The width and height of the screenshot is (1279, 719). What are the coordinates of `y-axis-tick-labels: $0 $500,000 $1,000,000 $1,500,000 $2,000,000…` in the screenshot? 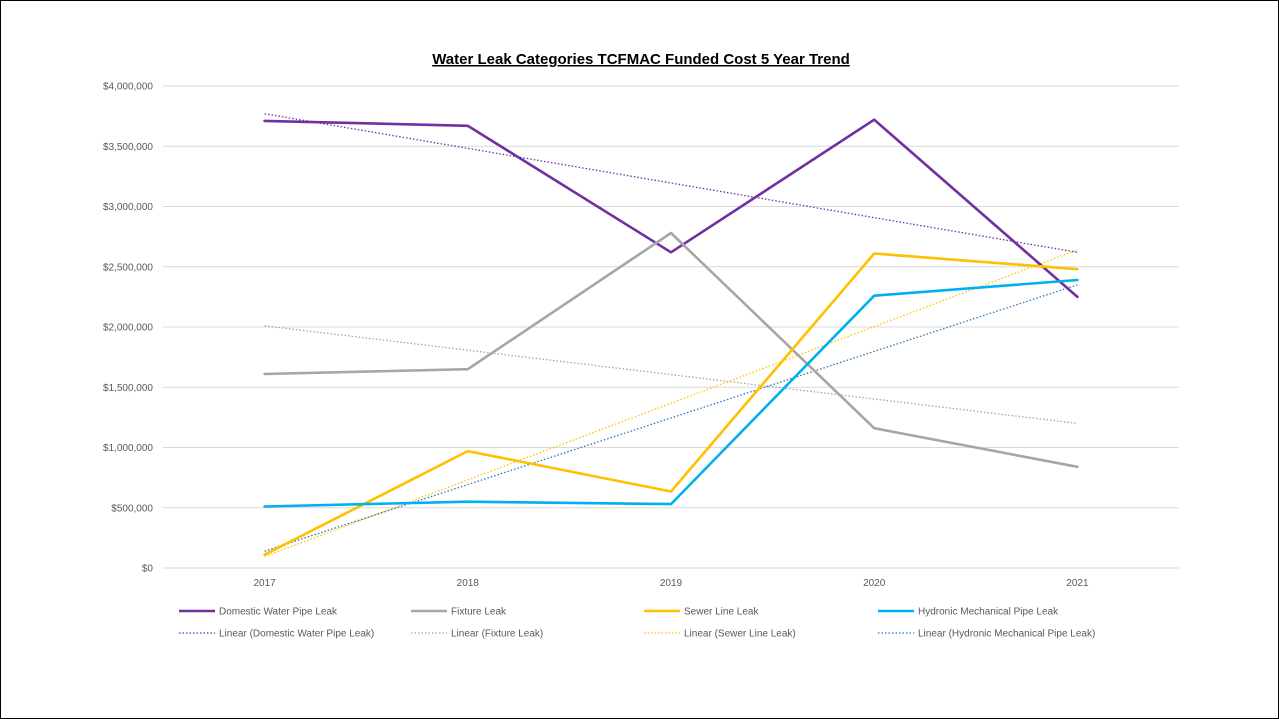 It's located at (128, 328).